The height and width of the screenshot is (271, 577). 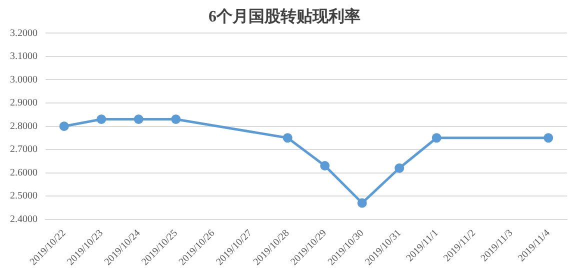 What do you see at coordinates (24, 103) in the screenshot?
I see `y-tick-label: 2.9000` at bounding box center [24, 103].